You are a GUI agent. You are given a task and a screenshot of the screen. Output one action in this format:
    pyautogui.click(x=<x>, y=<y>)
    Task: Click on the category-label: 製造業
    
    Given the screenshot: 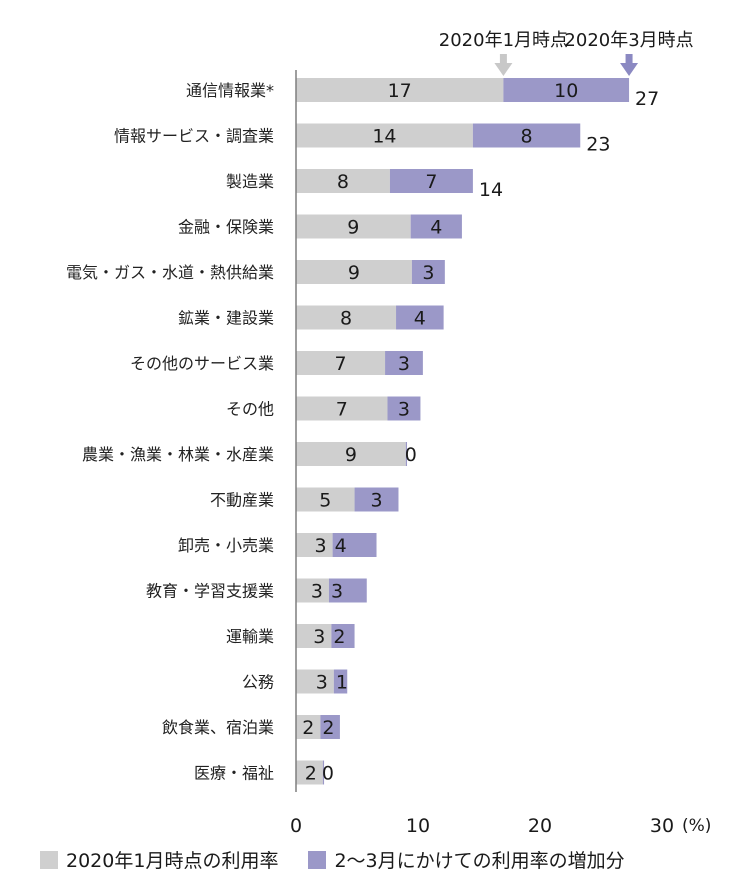 What is the action you would take?
    pyautogui.click(x=250, y=181)
    